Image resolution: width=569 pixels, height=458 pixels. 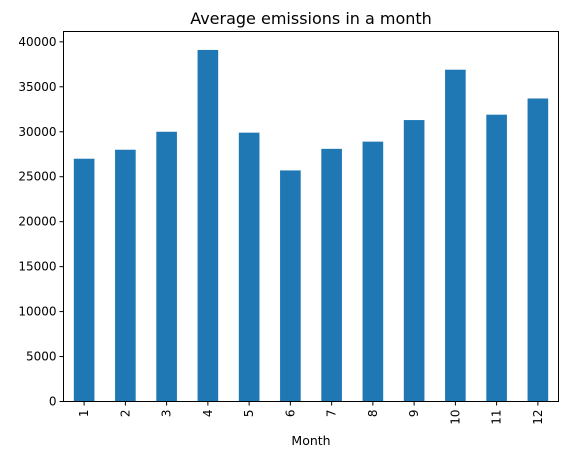 What do you see at coordinates (455, 417) in the screenshot?
I see `x-tick-label: 10` at bounding box center [455, 417].